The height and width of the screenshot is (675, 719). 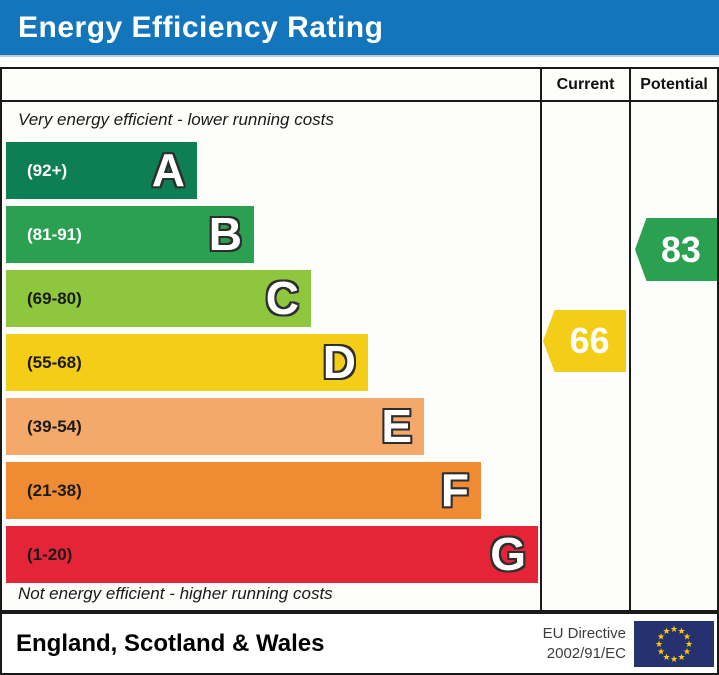 I want to click on rating-band-b: (81-91) B, so click(x=130, y=234).